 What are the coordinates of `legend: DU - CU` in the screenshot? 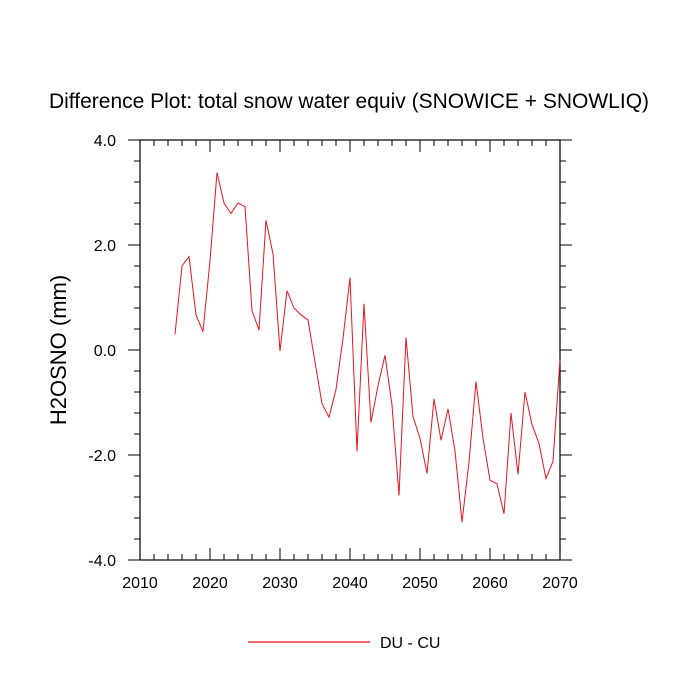 It's located at (344, 643).